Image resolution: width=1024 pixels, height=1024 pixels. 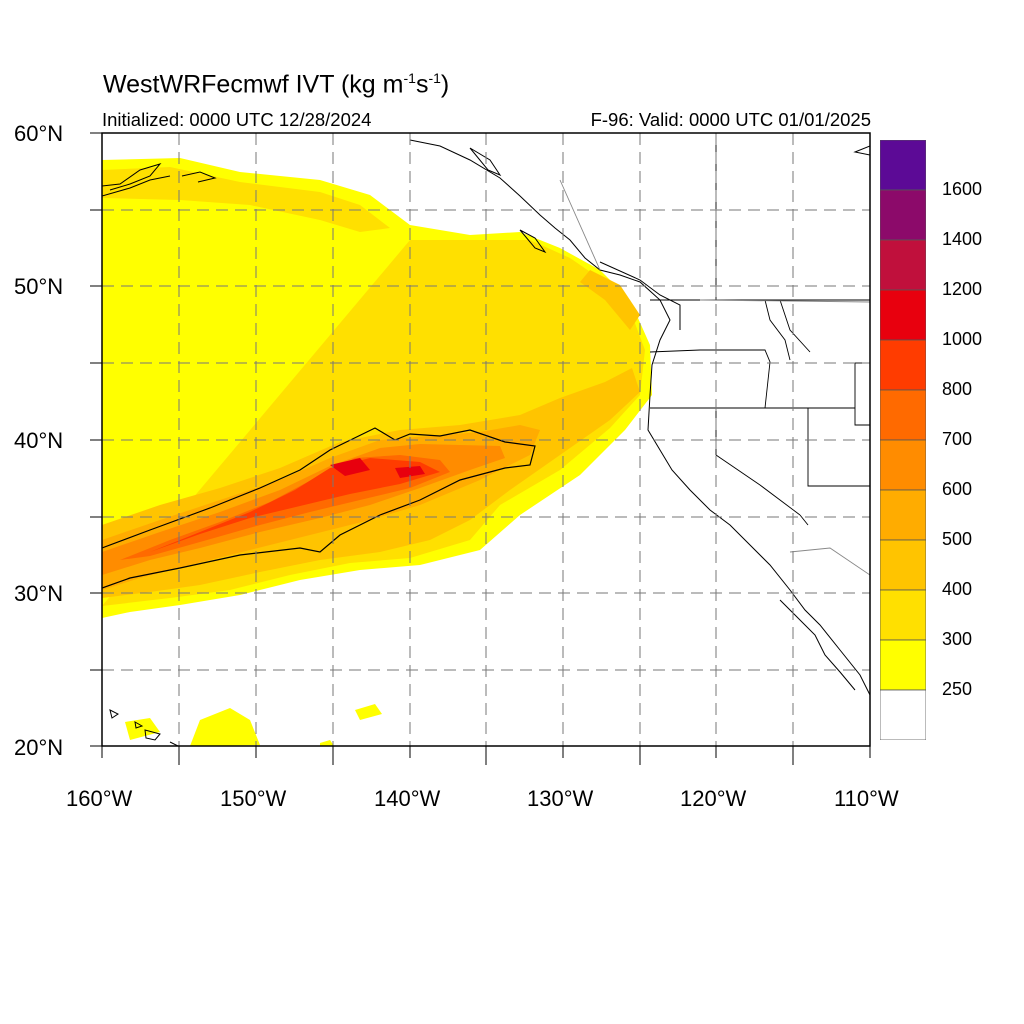 What do you see at coordinates (957, 539) in the screenshot?
I see `colorbar-label: 500` at bounding box center [957, 539].